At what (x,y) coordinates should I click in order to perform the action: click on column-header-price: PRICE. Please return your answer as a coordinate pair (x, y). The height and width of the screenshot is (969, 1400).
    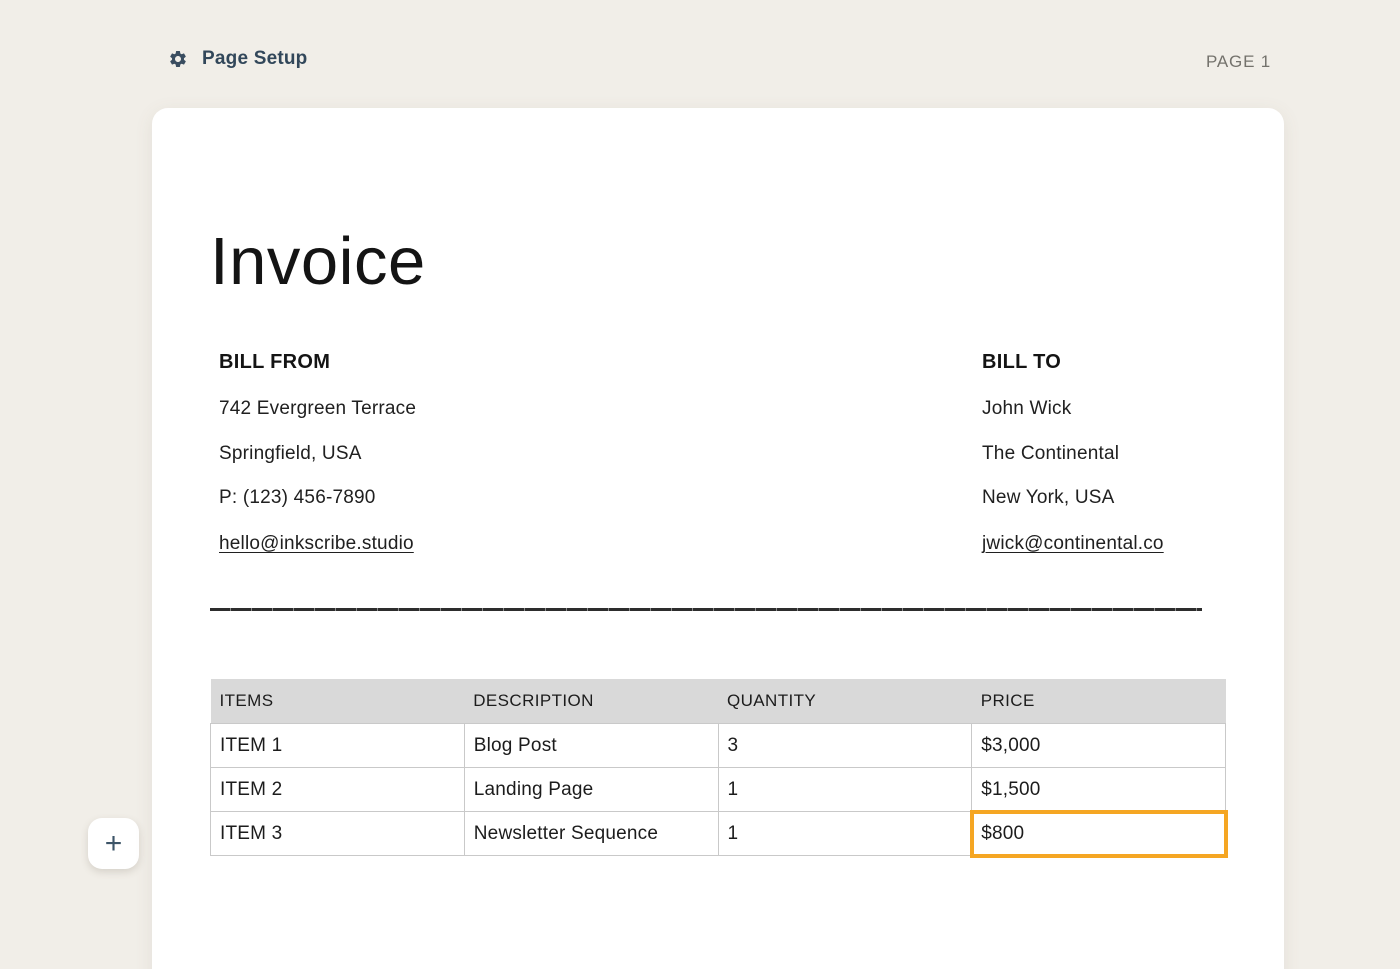
    Looking at the image, I should click on (1098, 701).